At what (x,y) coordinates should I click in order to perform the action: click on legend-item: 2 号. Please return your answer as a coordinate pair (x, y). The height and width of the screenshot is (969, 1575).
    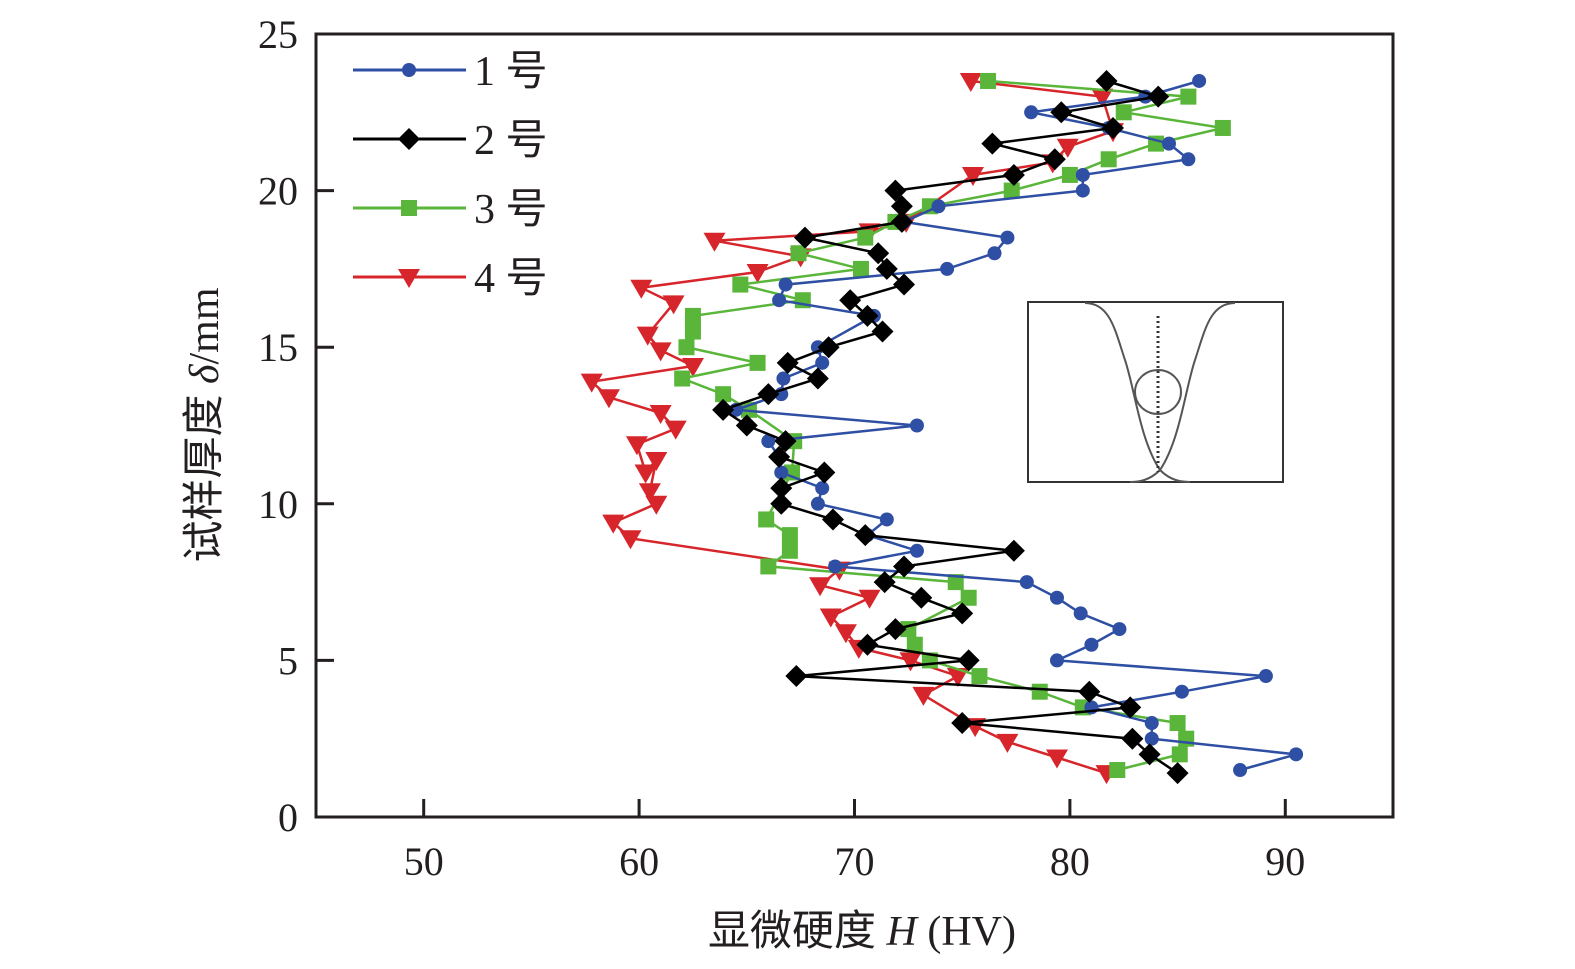
    Looking at the image, I should click on (450, 141).